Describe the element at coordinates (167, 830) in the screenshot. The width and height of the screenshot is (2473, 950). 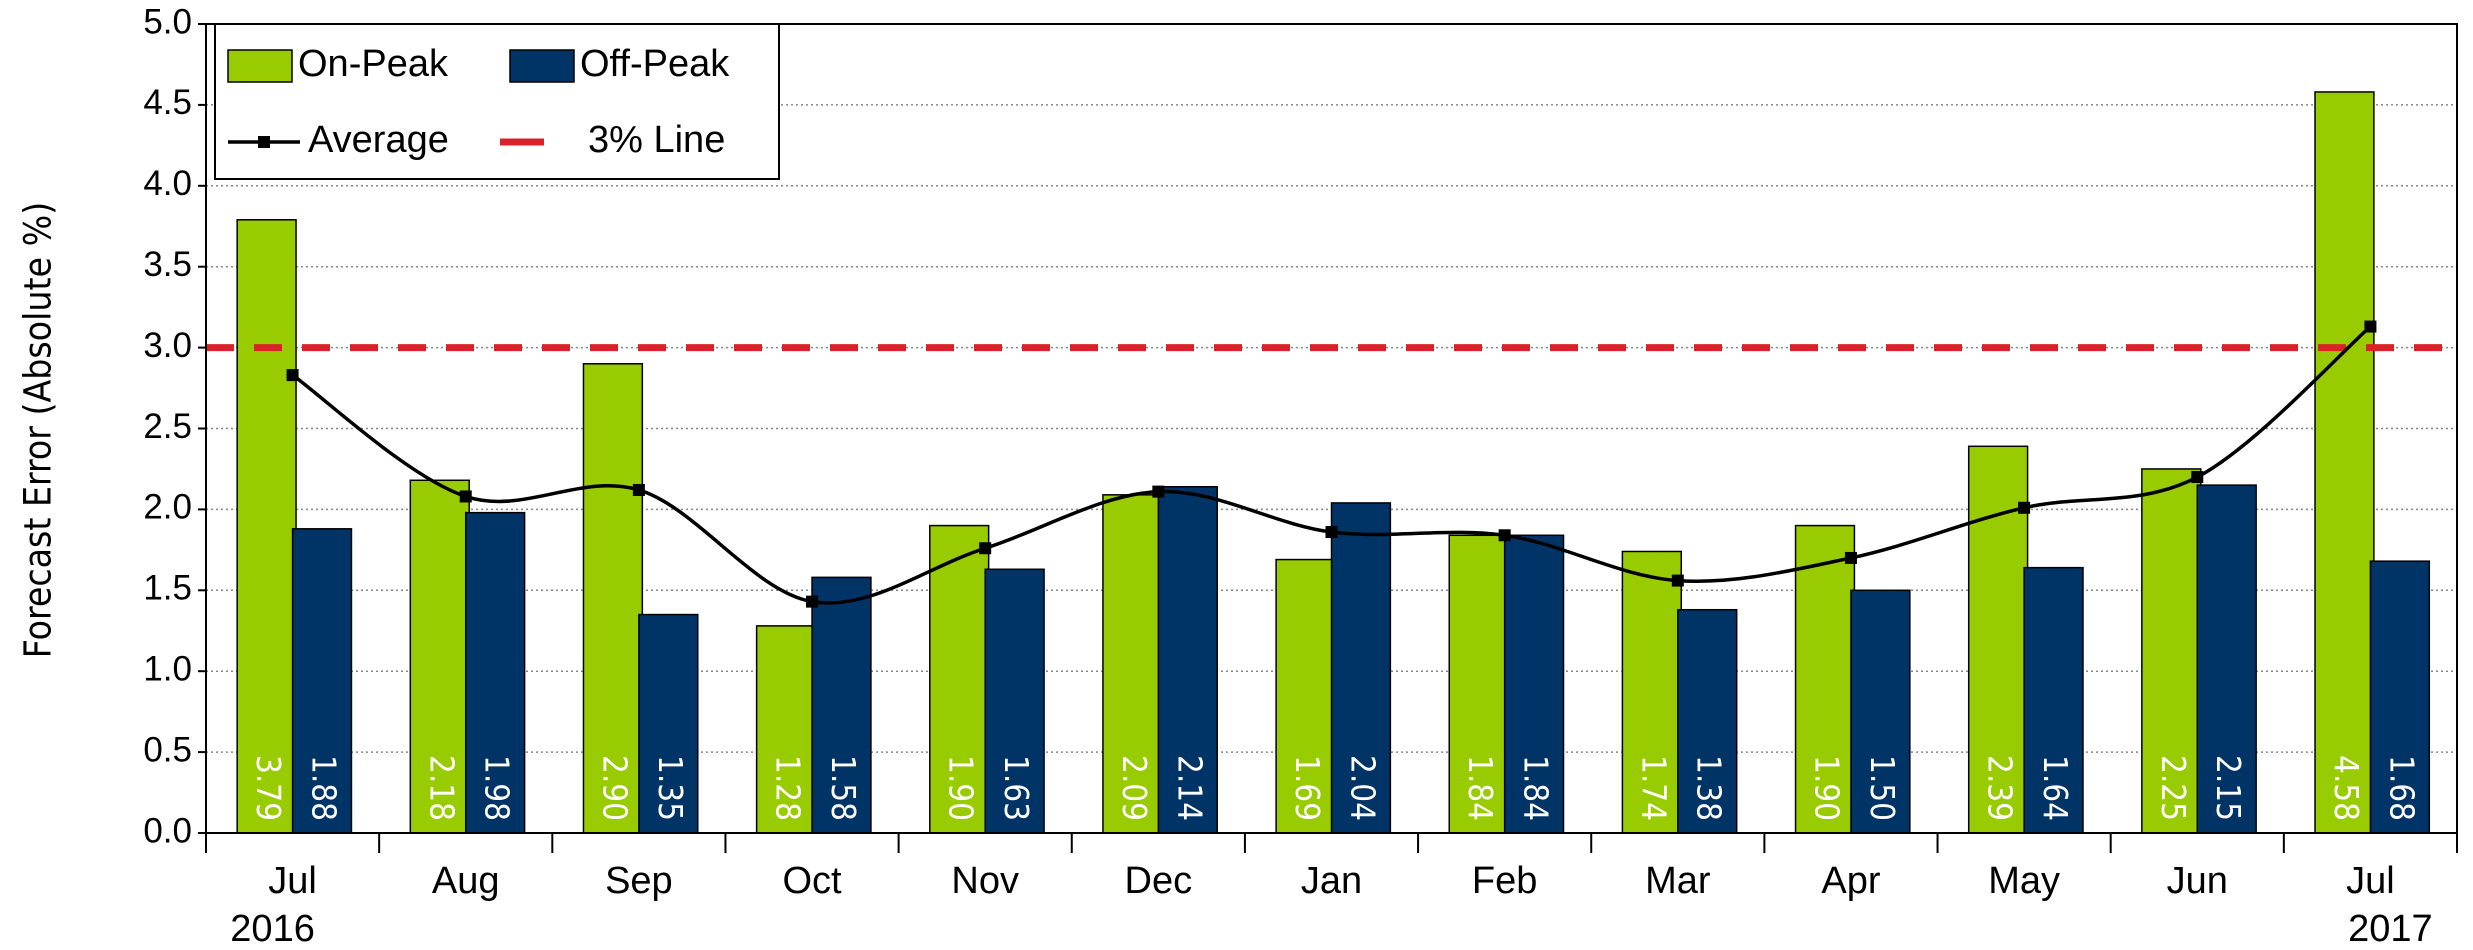
I see `y-tick-label: 0.0` at that location.